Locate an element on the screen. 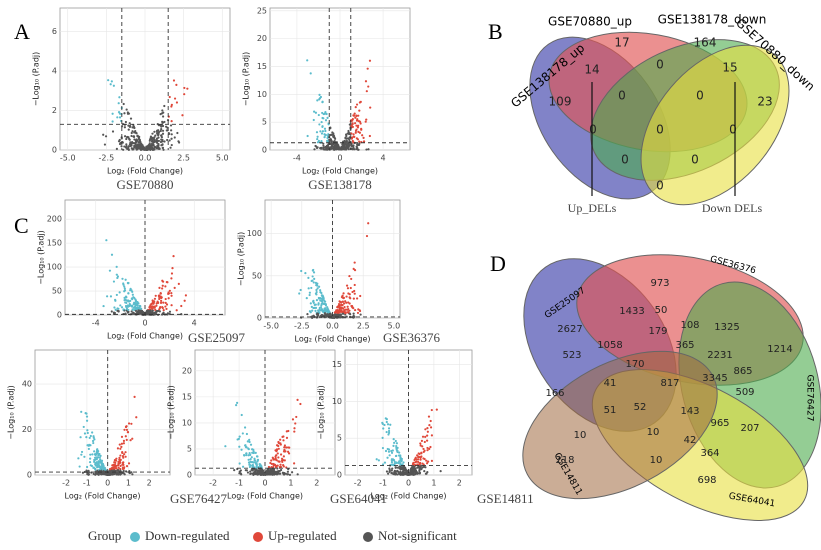  x-tick-label: -2.5 is located at coordinates (107, 158).